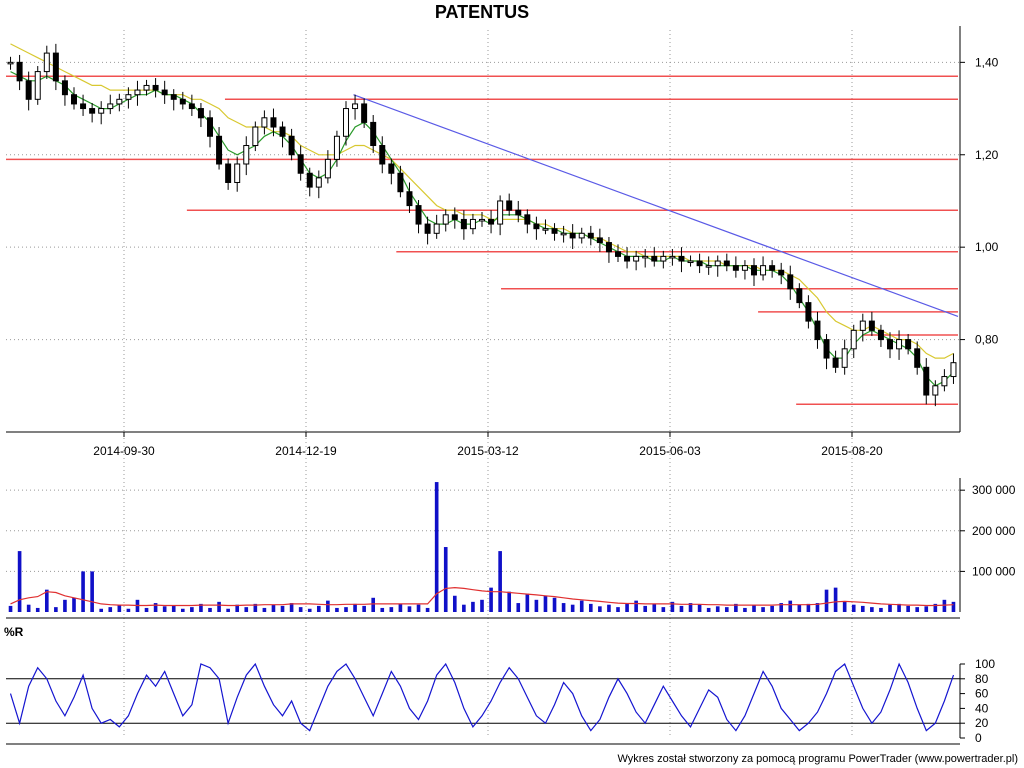 The image size is (1024, 768). Describe the element at coordinates (124, 451) in the screenshot. I see `x-tick-label: 2014-09-30` at that location.